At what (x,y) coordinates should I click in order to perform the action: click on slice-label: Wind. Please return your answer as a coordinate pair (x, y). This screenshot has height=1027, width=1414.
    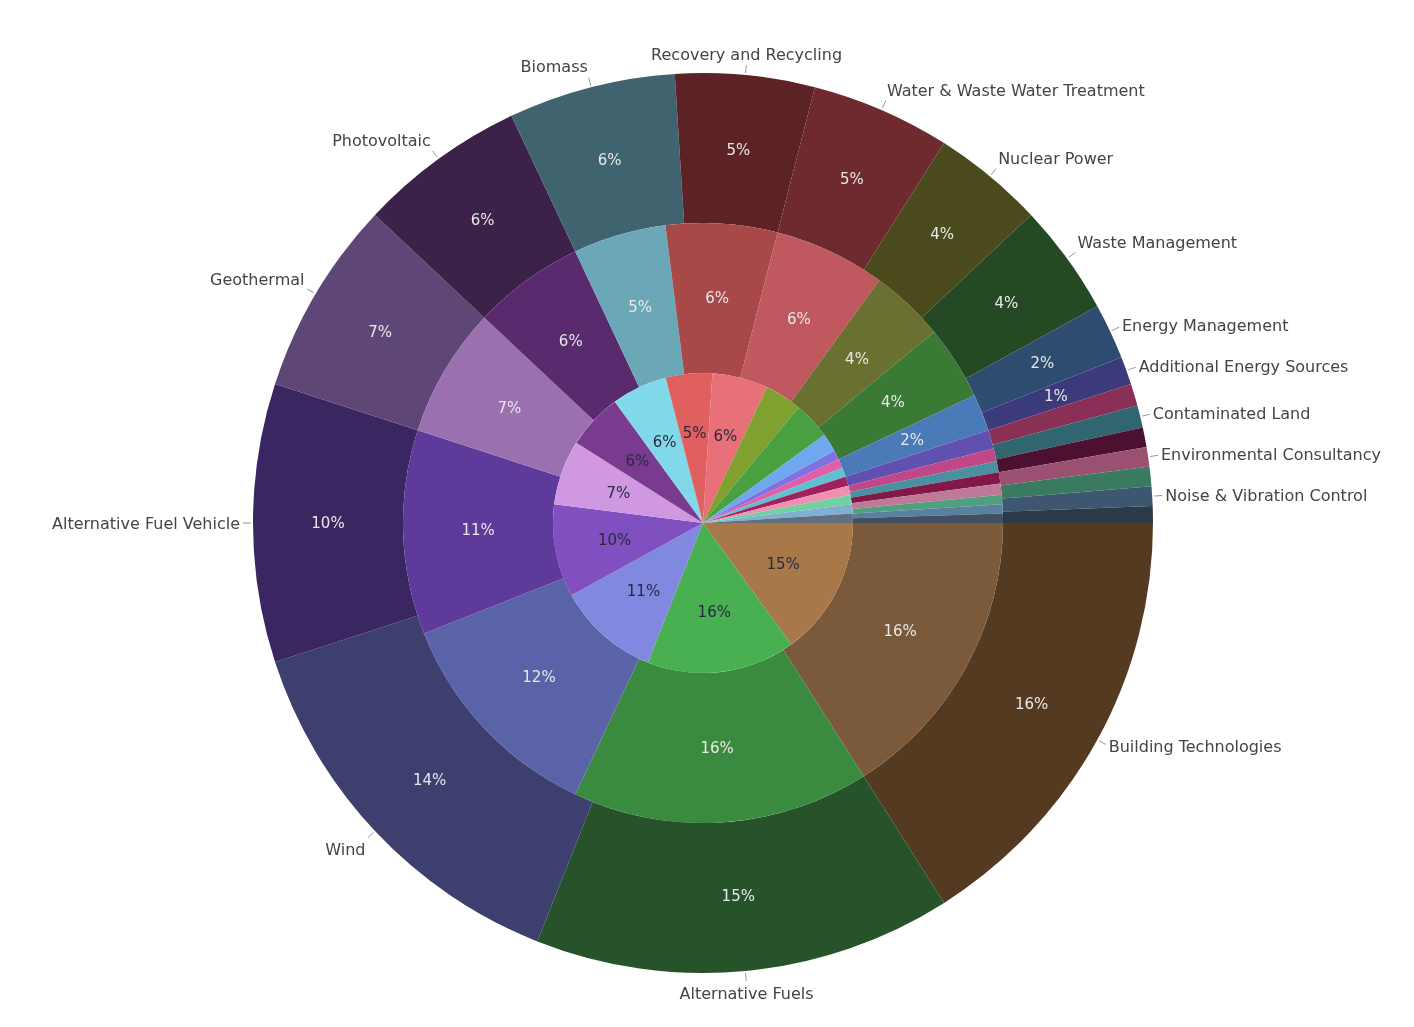
    Looking at the image, I should click on (345, 850).